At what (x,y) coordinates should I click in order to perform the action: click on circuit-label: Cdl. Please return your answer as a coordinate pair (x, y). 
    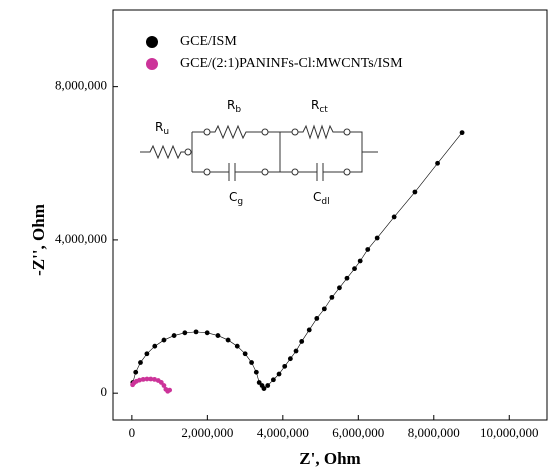
    Looking at the image, I should click on (321, 198).